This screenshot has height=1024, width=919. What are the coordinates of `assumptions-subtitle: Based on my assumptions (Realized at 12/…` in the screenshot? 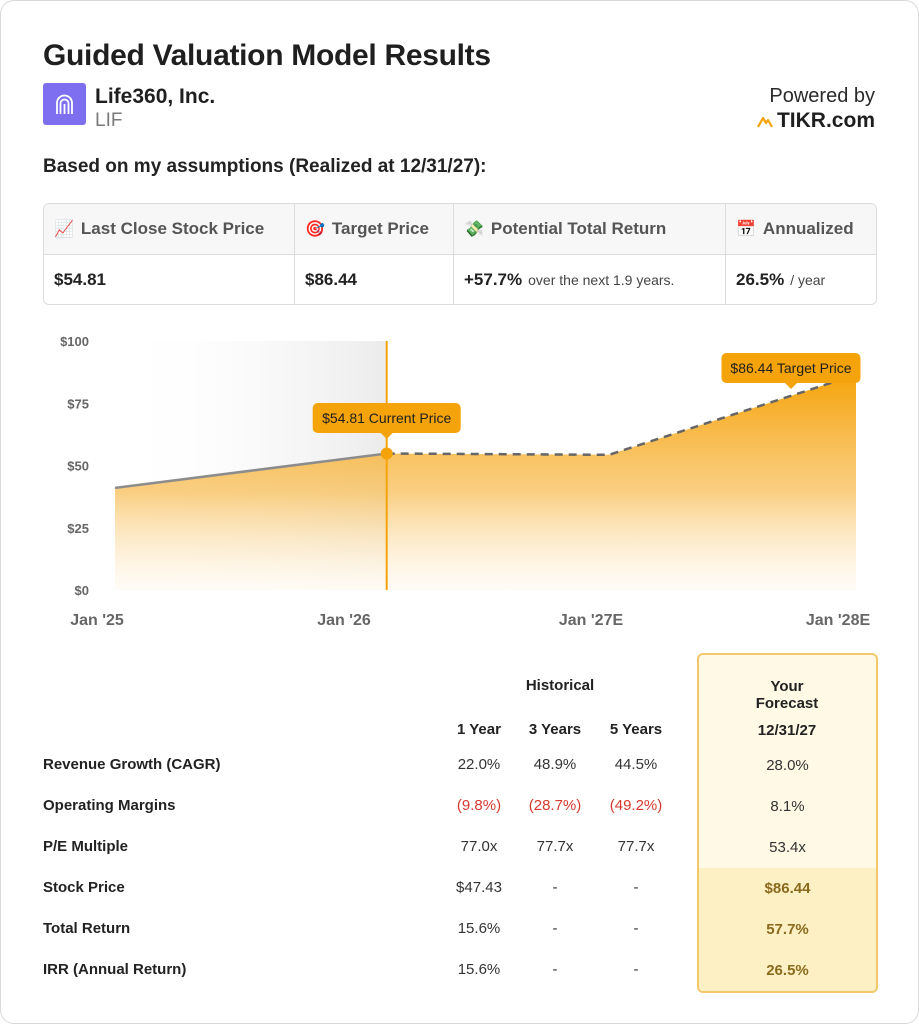 It's located at (265, 166).